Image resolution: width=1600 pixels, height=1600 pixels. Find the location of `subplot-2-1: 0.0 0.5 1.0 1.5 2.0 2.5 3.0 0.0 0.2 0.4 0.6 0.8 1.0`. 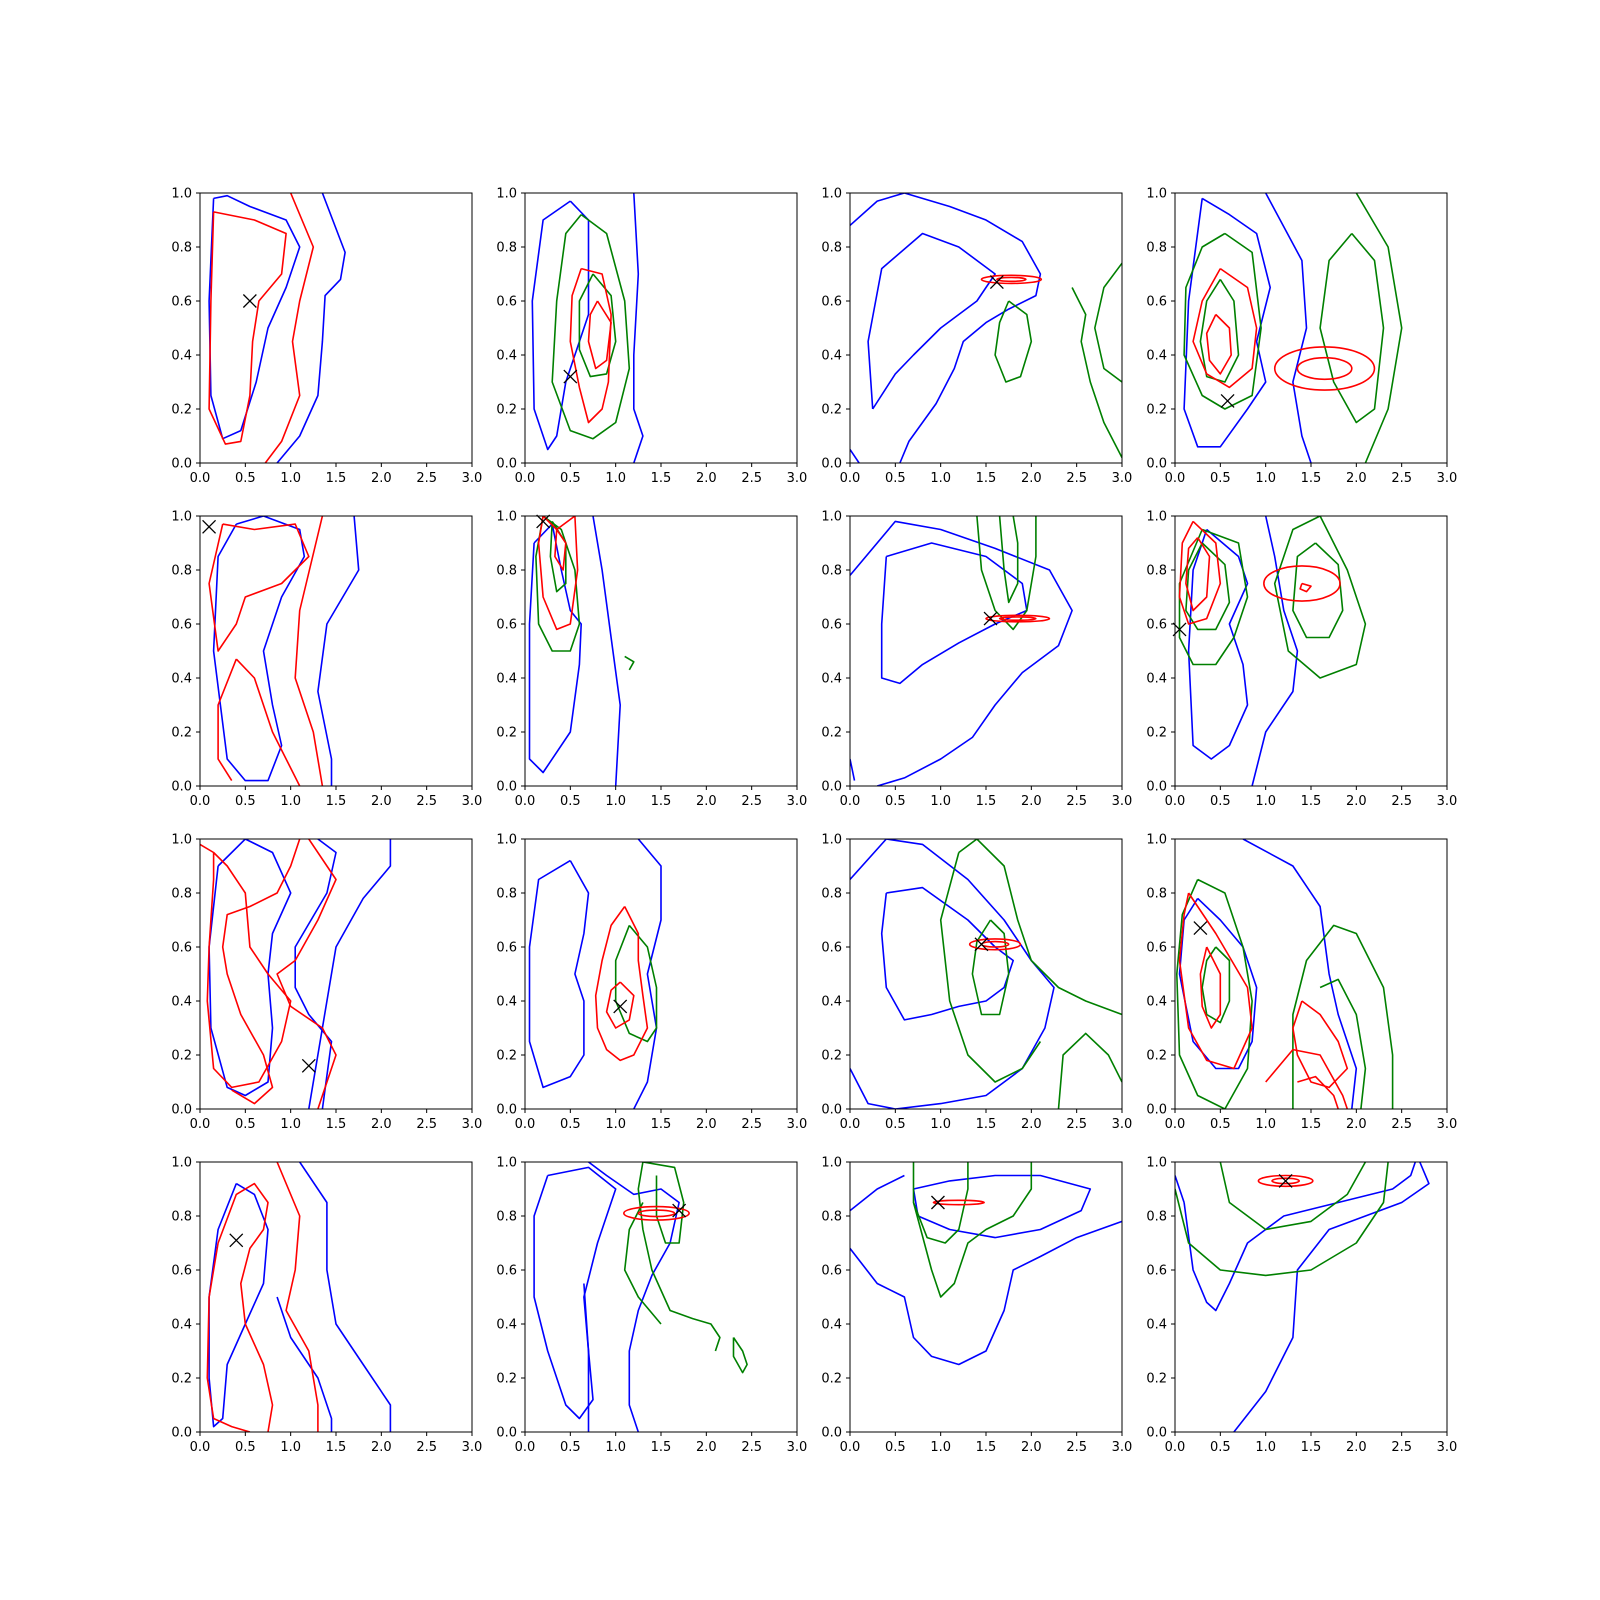

subplot-2-1: 0.0 0.5 1.0 1.5 2.0 2.5 3.0 0.0 0.2 0.4 0.6 0.8 1.0 is located at coordinates (326, 660).